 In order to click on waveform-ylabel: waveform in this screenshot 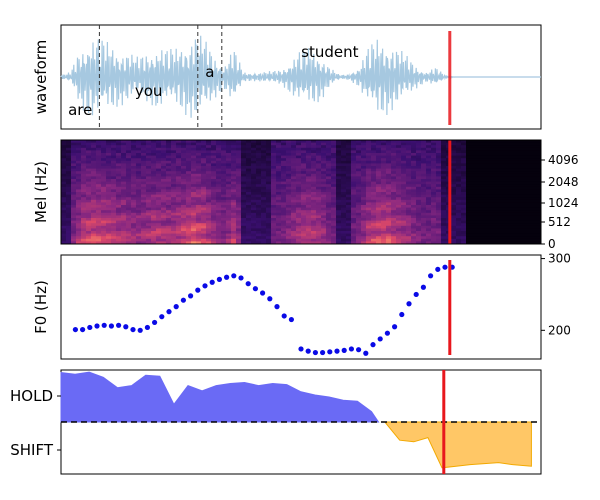, I will do `click(41, 77)`.